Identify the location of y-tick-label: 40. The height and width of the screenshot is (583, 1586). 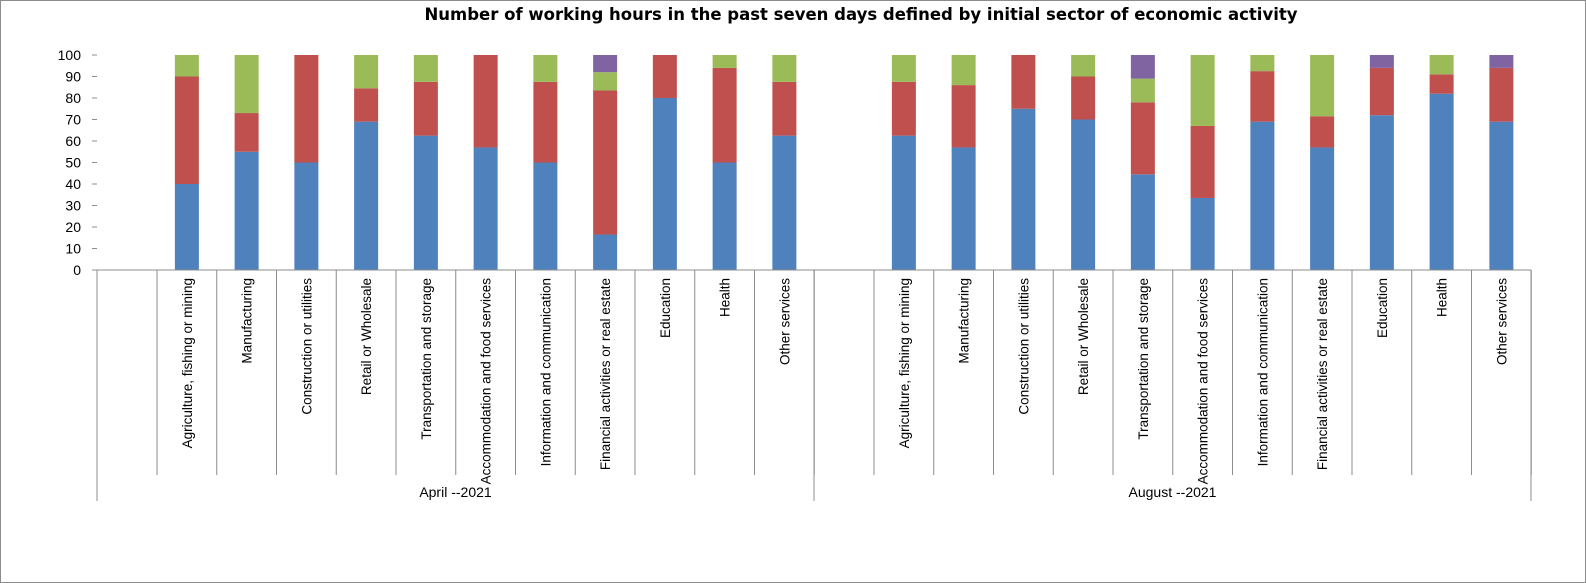
(73, 184).